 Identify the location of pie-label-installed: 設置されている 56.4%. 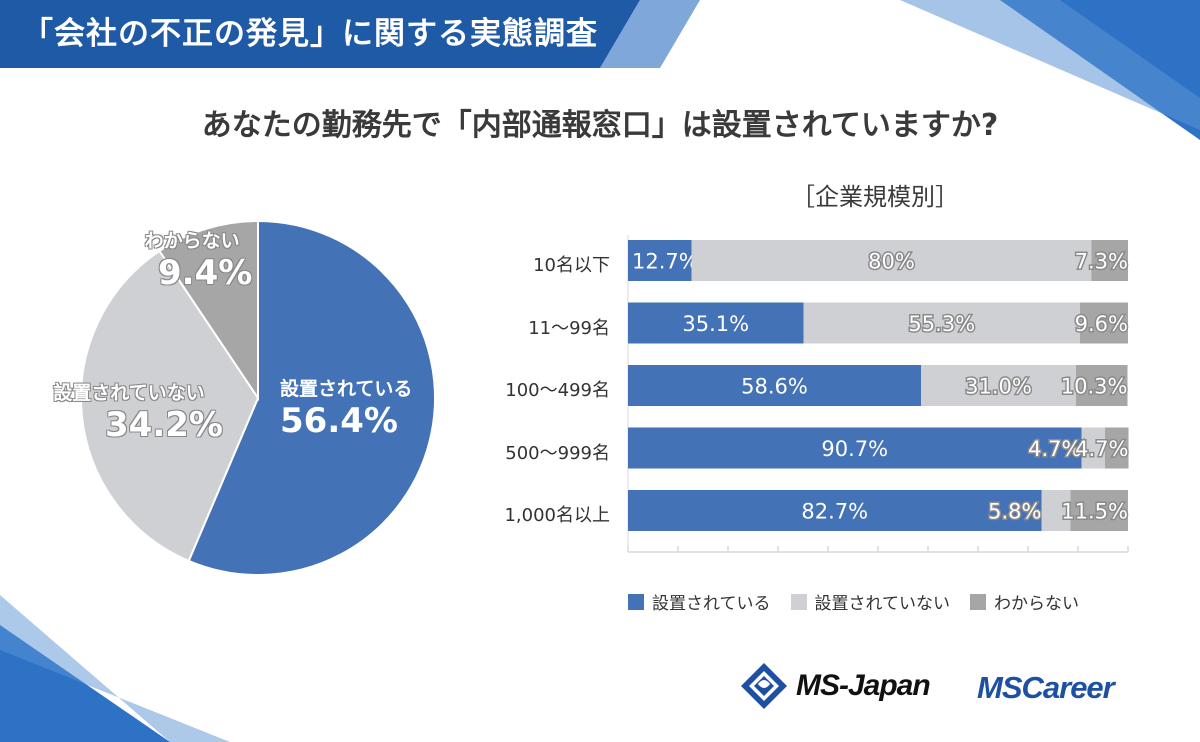
(346, 407).